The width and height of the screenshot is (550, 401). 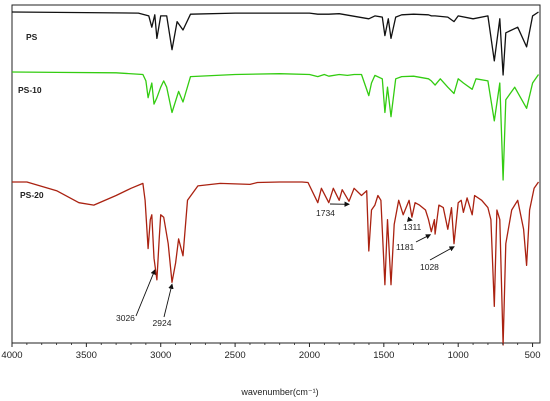 I want to click on series-label-ps: PS, so click(x=32, y=37).